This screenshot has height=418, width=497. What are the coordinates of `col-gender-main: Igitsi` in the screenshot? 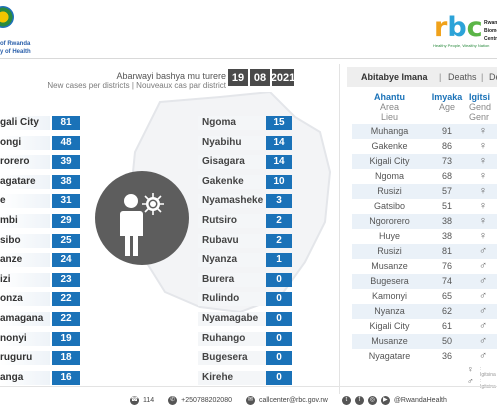 It's located at (480, 97).